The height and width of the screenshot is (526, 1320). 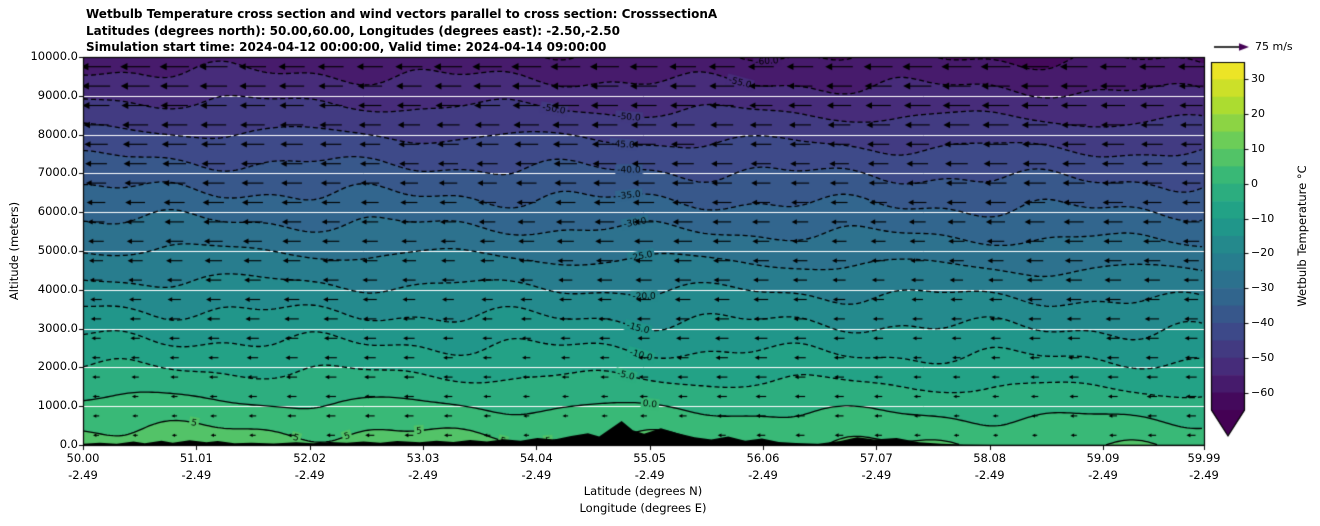 What do you see at coordinates (54, 56) in the screenshot?
I see `y-tick-label: 10000.0` at bounding box center [54, 56].